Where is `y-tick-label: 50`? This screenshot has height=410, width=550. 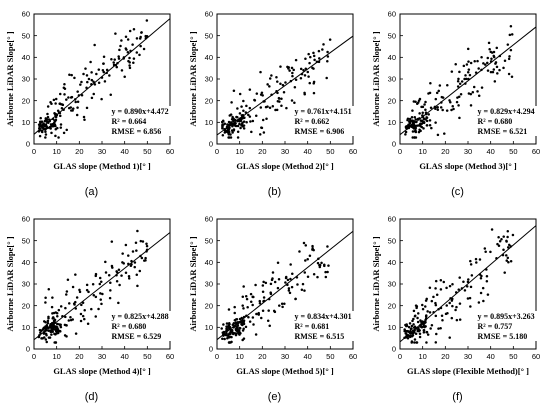 y-tick-label: 50 is located at coordinates (26, 240).